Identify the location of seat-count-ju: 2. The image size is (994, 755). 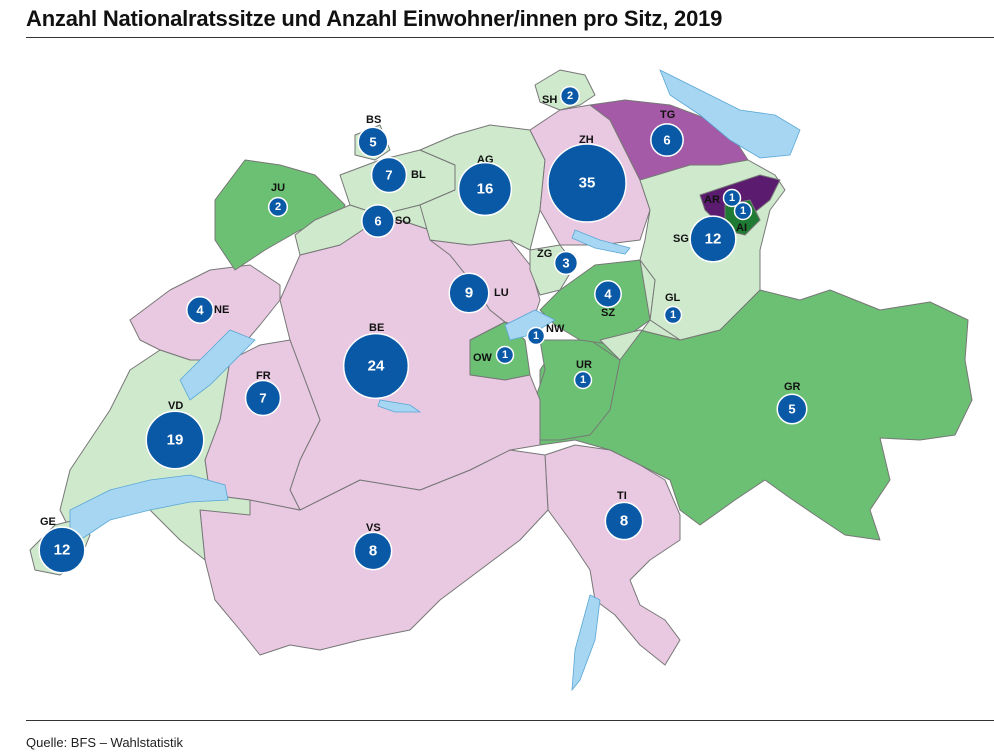
(278, 207).